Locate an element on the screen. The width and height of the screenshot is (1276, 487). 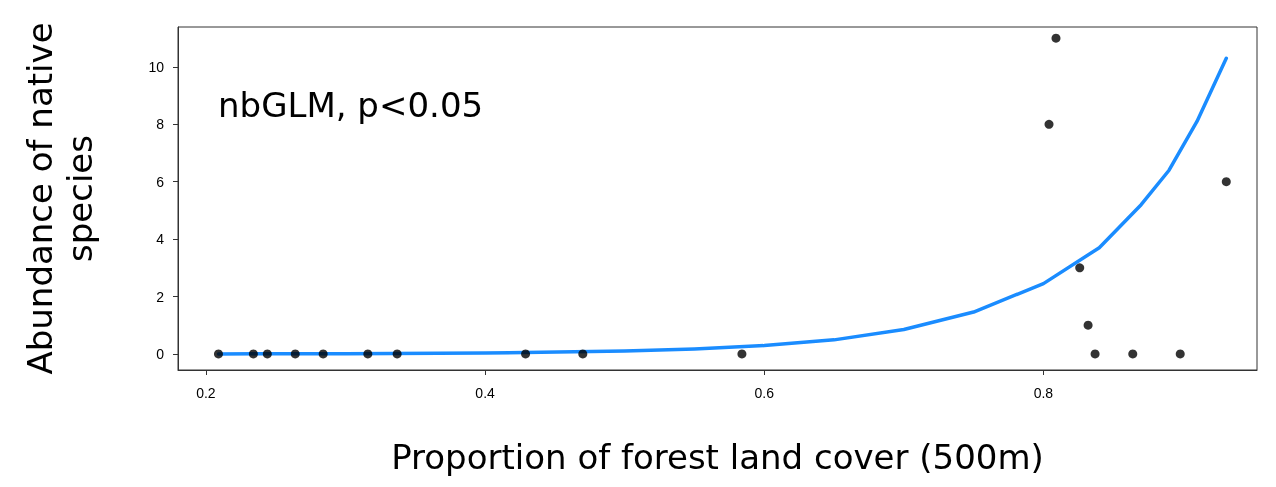
y-tick-label: 10 is located at coordinates (156, 66).